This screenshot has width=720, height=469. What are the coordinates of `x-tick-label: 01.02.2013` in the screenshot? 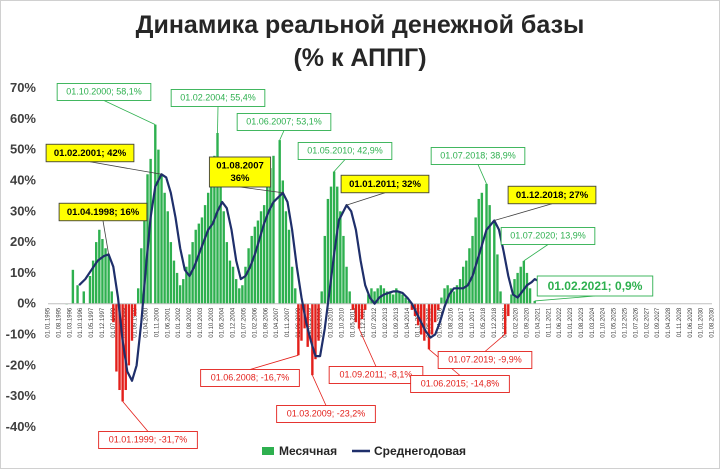 It's located at (386, 322).